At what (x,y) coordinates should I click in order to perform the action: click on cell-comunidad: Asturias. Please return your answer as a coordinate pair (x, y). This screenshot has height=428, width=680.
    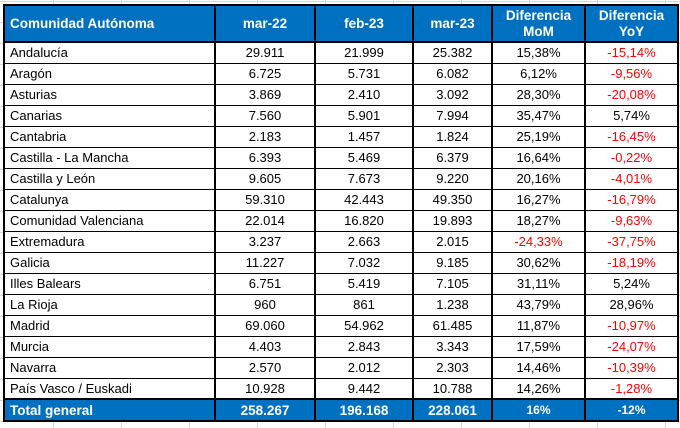
    Looking at the image, I should click on (109, 94).